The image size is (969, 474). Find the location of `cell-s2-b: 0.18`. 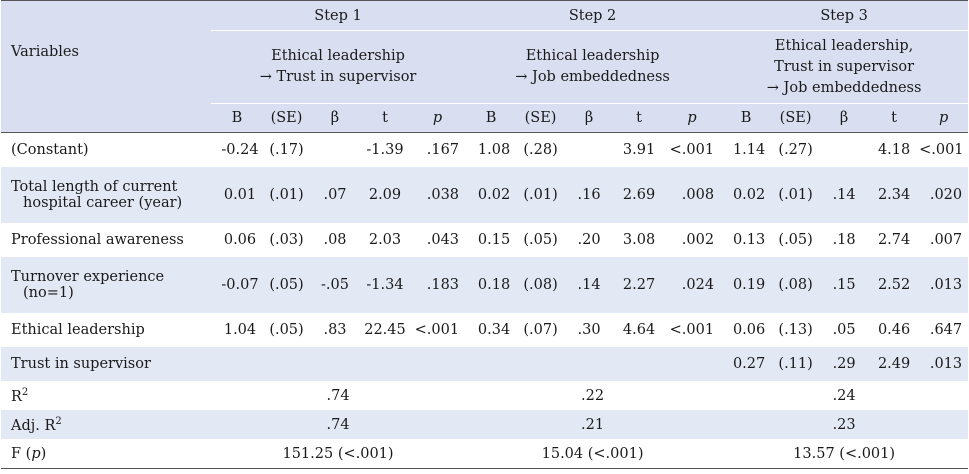

cell-s2-b: 0.18 is located at coordinates (494, 285).